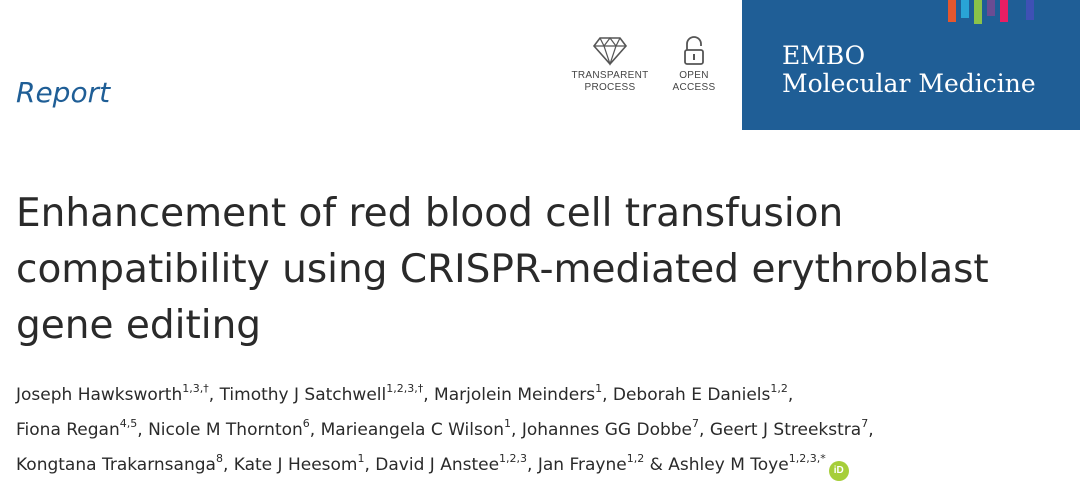 Image resolution: width=1080 pixels, height=492 pixels. What do you see at coordinates (412, 430) in the screenshot?
I see `author-name: Marieangela C Wilson` at bounding box center [412, 430].